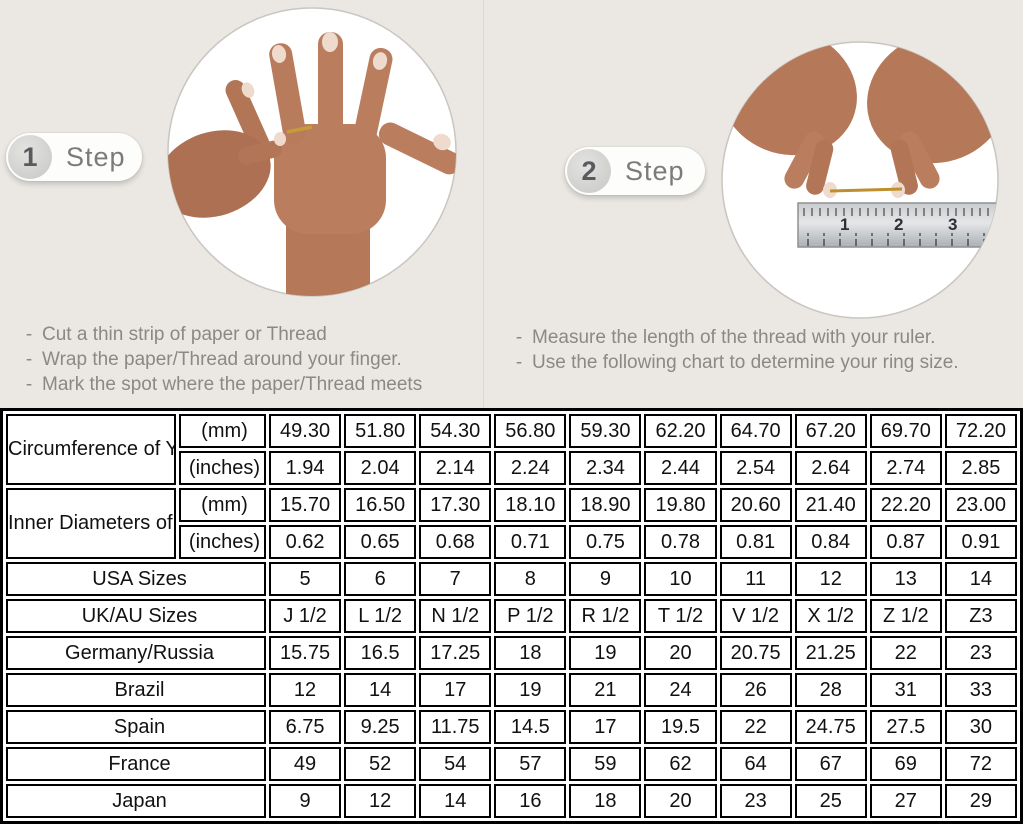 The height and width of the screenshot is (826, 1023). Describe the element at coordinates (136, 690) in the screenshot. I see `row-label-brazil: Brazil` at that location.